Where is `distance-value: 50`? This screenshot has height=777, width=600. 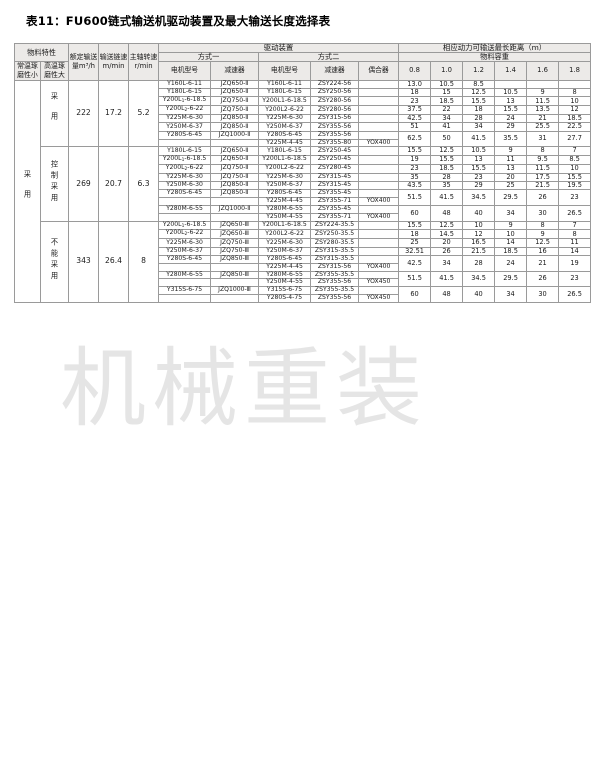 distance-value: 50 is located at coordinates (447, 139).